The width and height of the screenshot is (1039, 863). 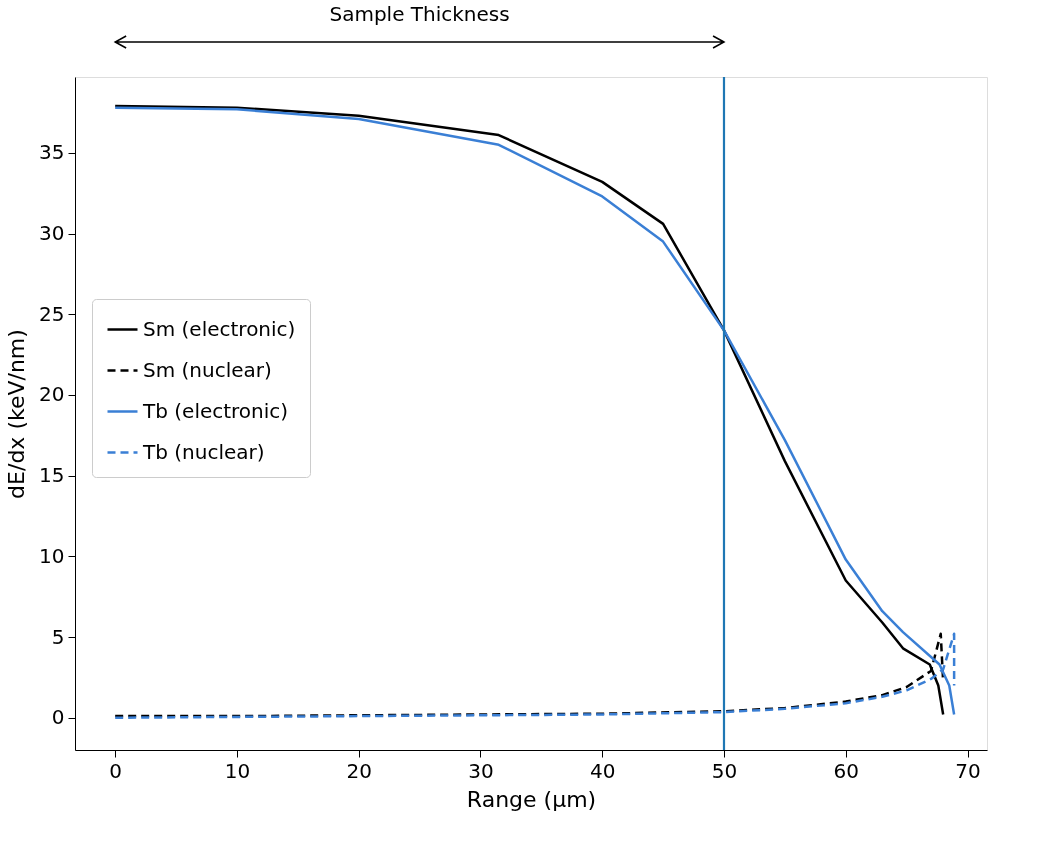 What do you see at coordinates (207, 369) in the screenshot?
I see `legend-label: Sm (nuclear)` at bounding box center [207, 369].